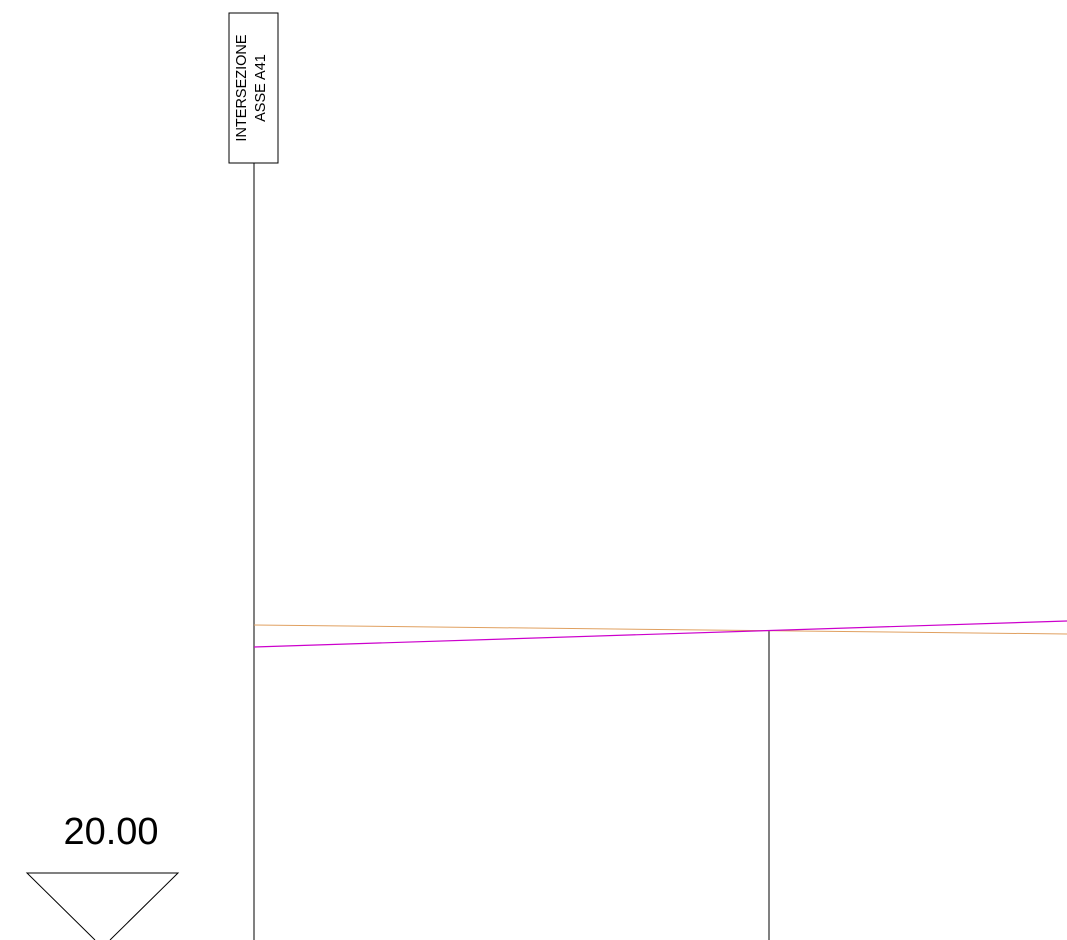 The width and height of the screenshot is (1067, 940). I want to click on magenta-profile-line, so click(660, 634).